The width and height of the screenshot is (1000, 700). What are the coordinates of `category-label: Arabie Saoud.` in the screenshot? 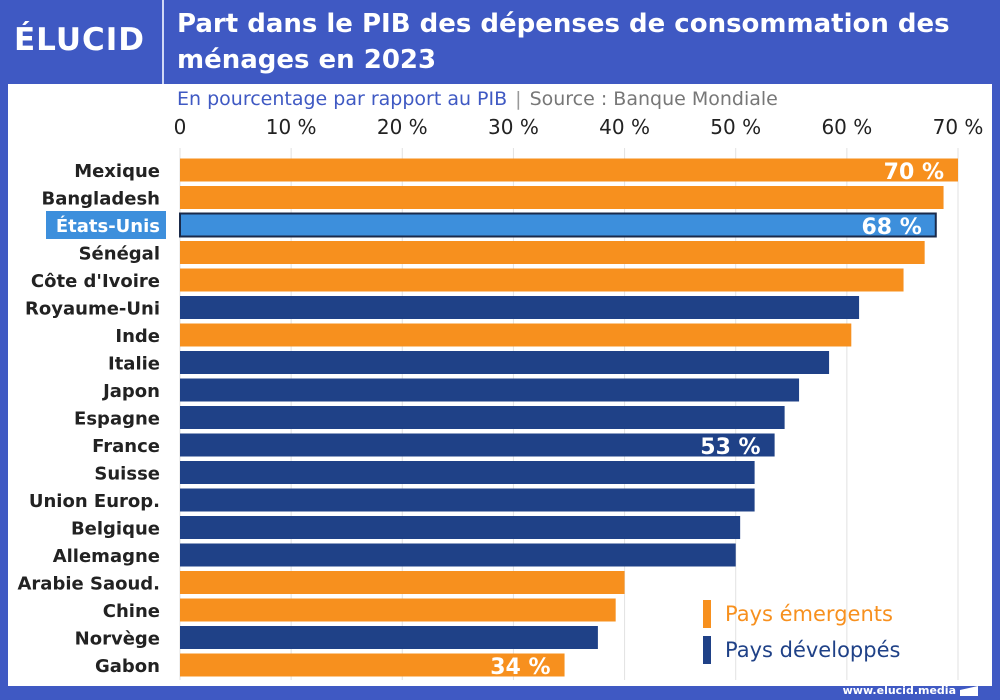 It's located at (89, 584).